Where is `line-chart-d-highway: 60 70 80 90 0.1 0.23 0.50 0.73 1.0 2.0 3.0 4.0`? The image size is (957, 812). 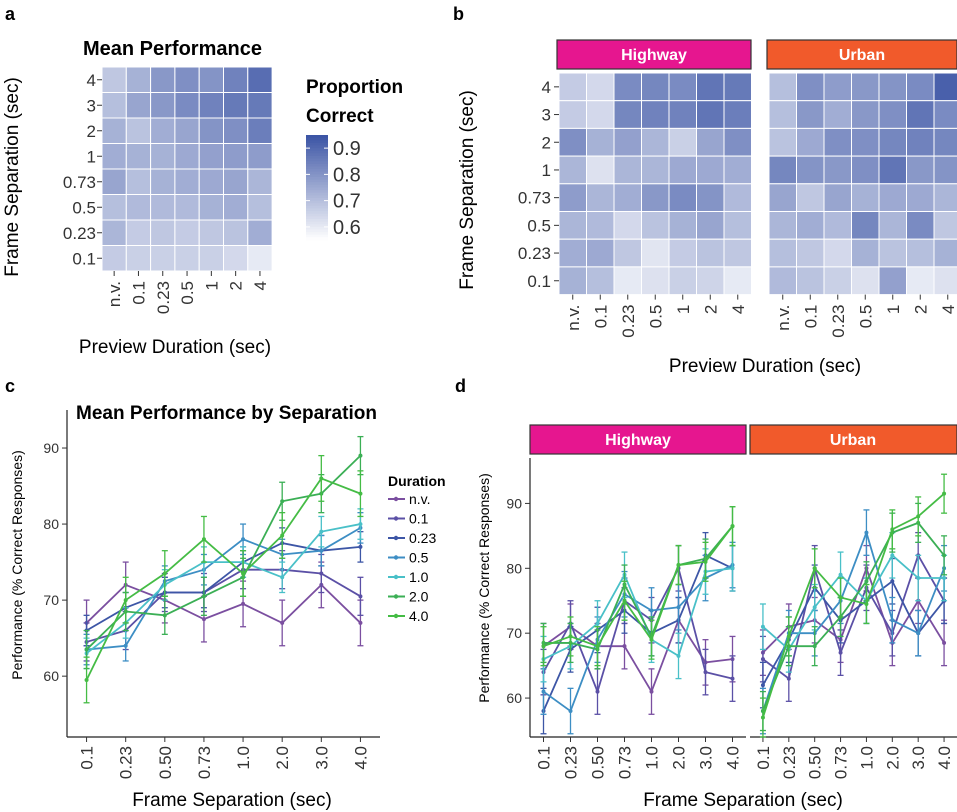
line-chart-d-highway: 60 70 80 90 0.1 0.23 0.50 0.73 1.0 2.0 3.0 4.0 is located at coordinates (626, 618).